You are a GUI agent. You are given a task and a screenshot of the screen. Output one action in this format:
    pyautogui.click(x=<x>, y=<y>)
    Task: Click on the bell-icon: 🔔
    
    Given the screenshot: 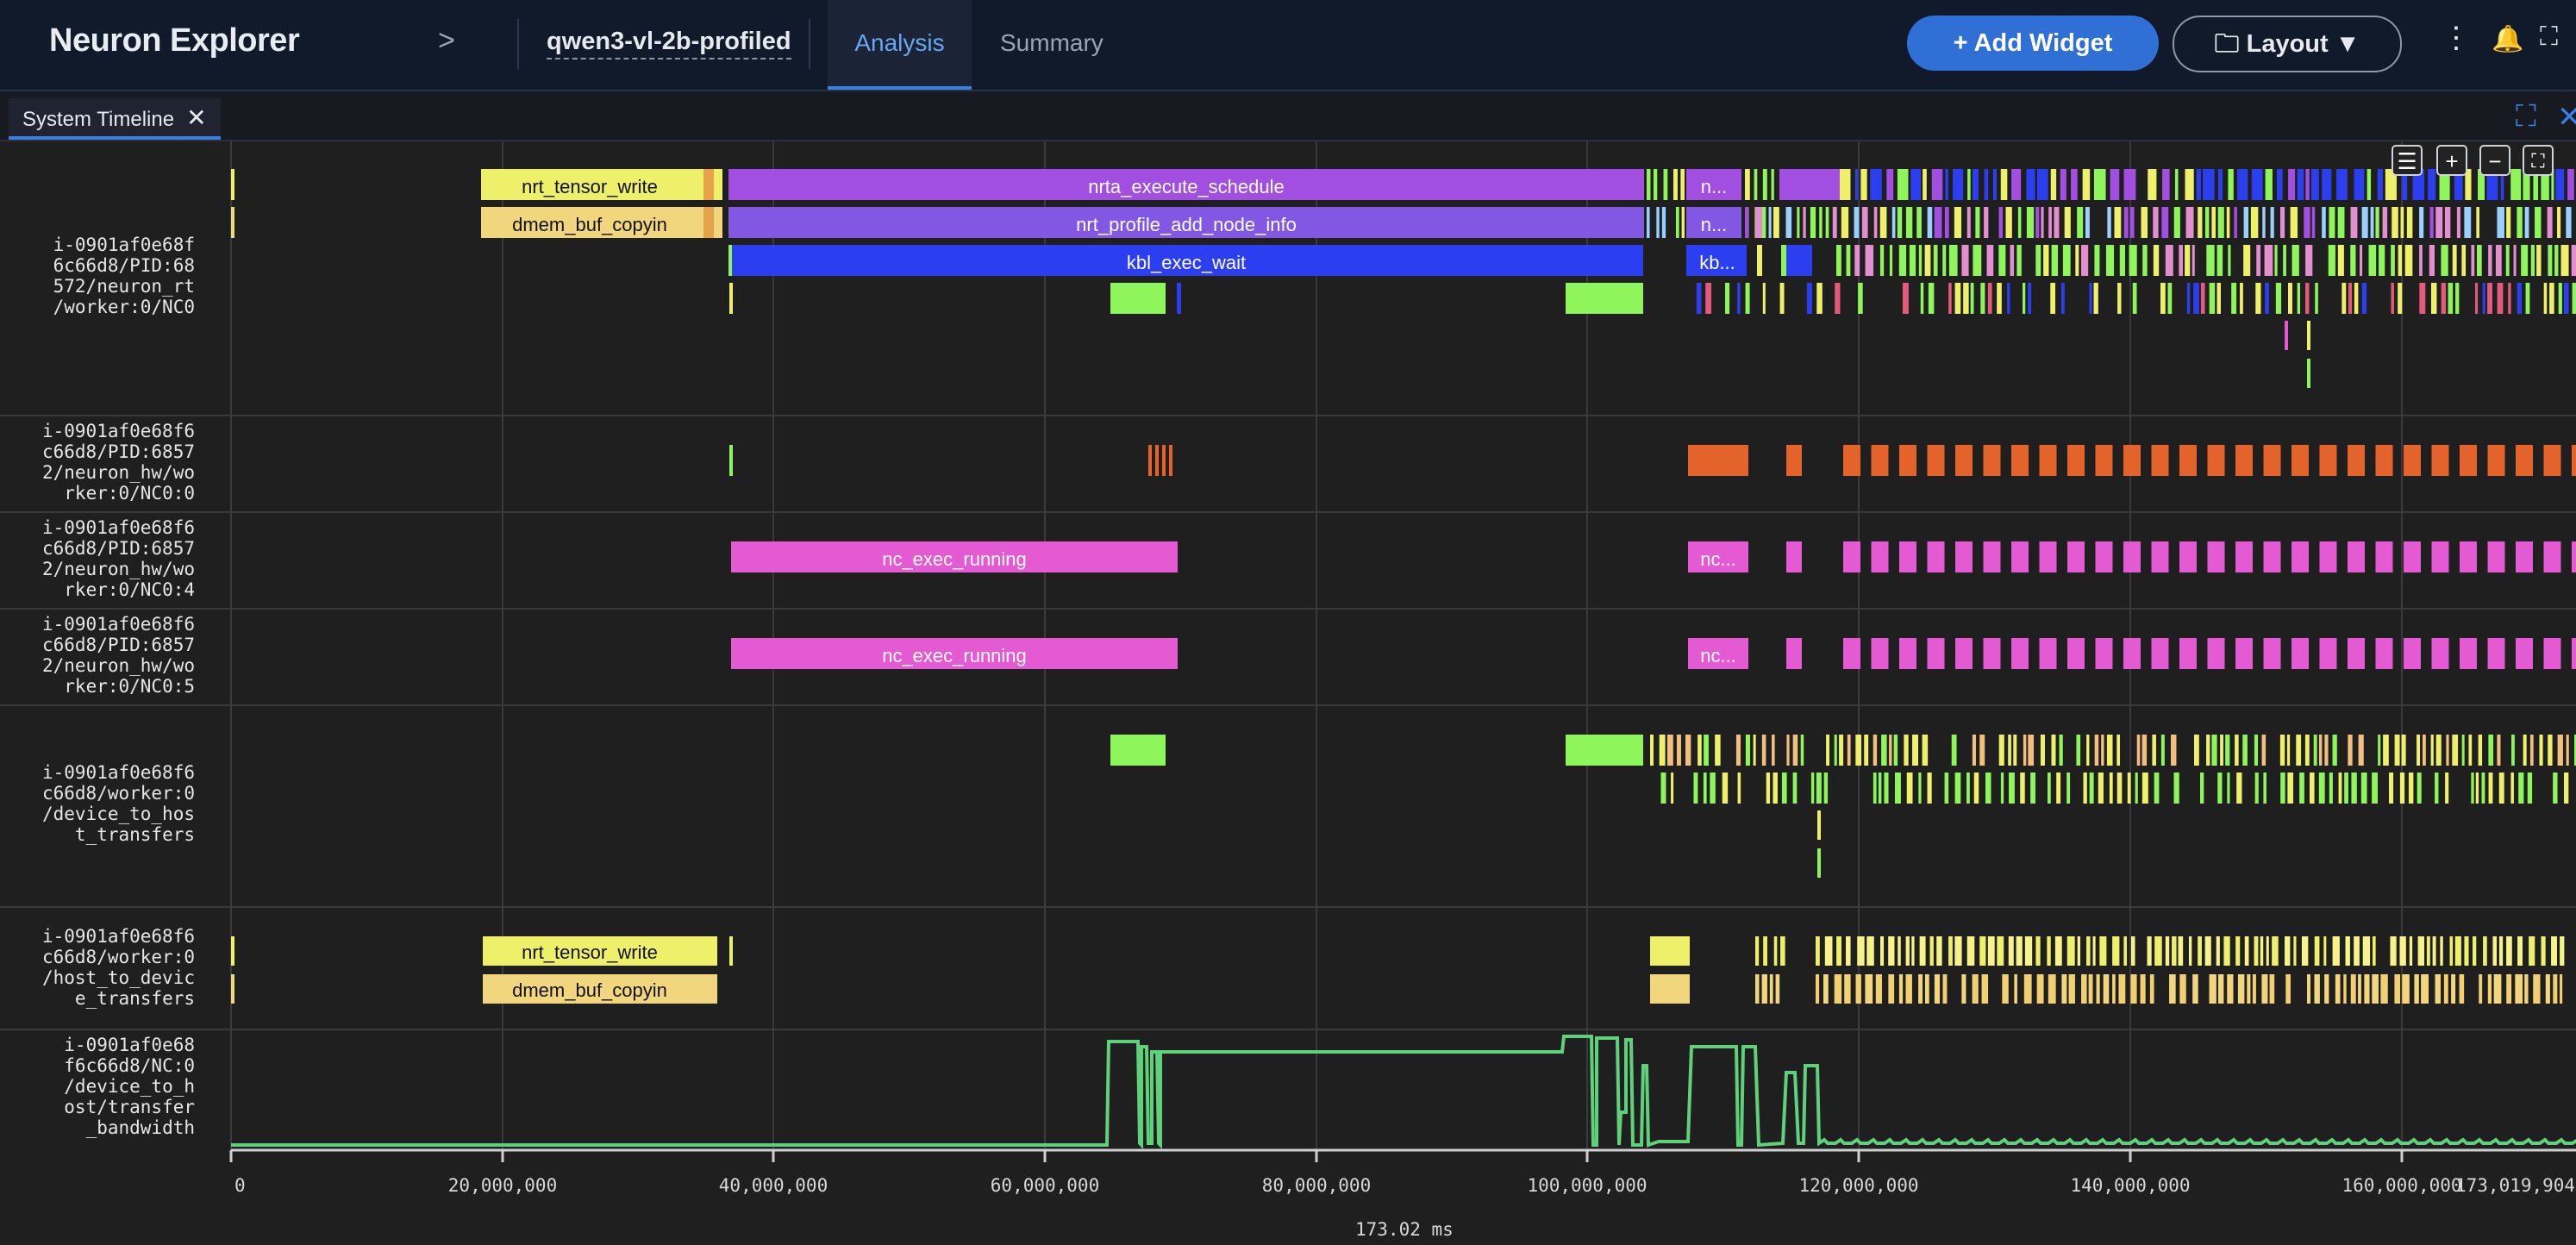 What is the action you would take?
    pyautogui.click(x=2508, y=39)
    